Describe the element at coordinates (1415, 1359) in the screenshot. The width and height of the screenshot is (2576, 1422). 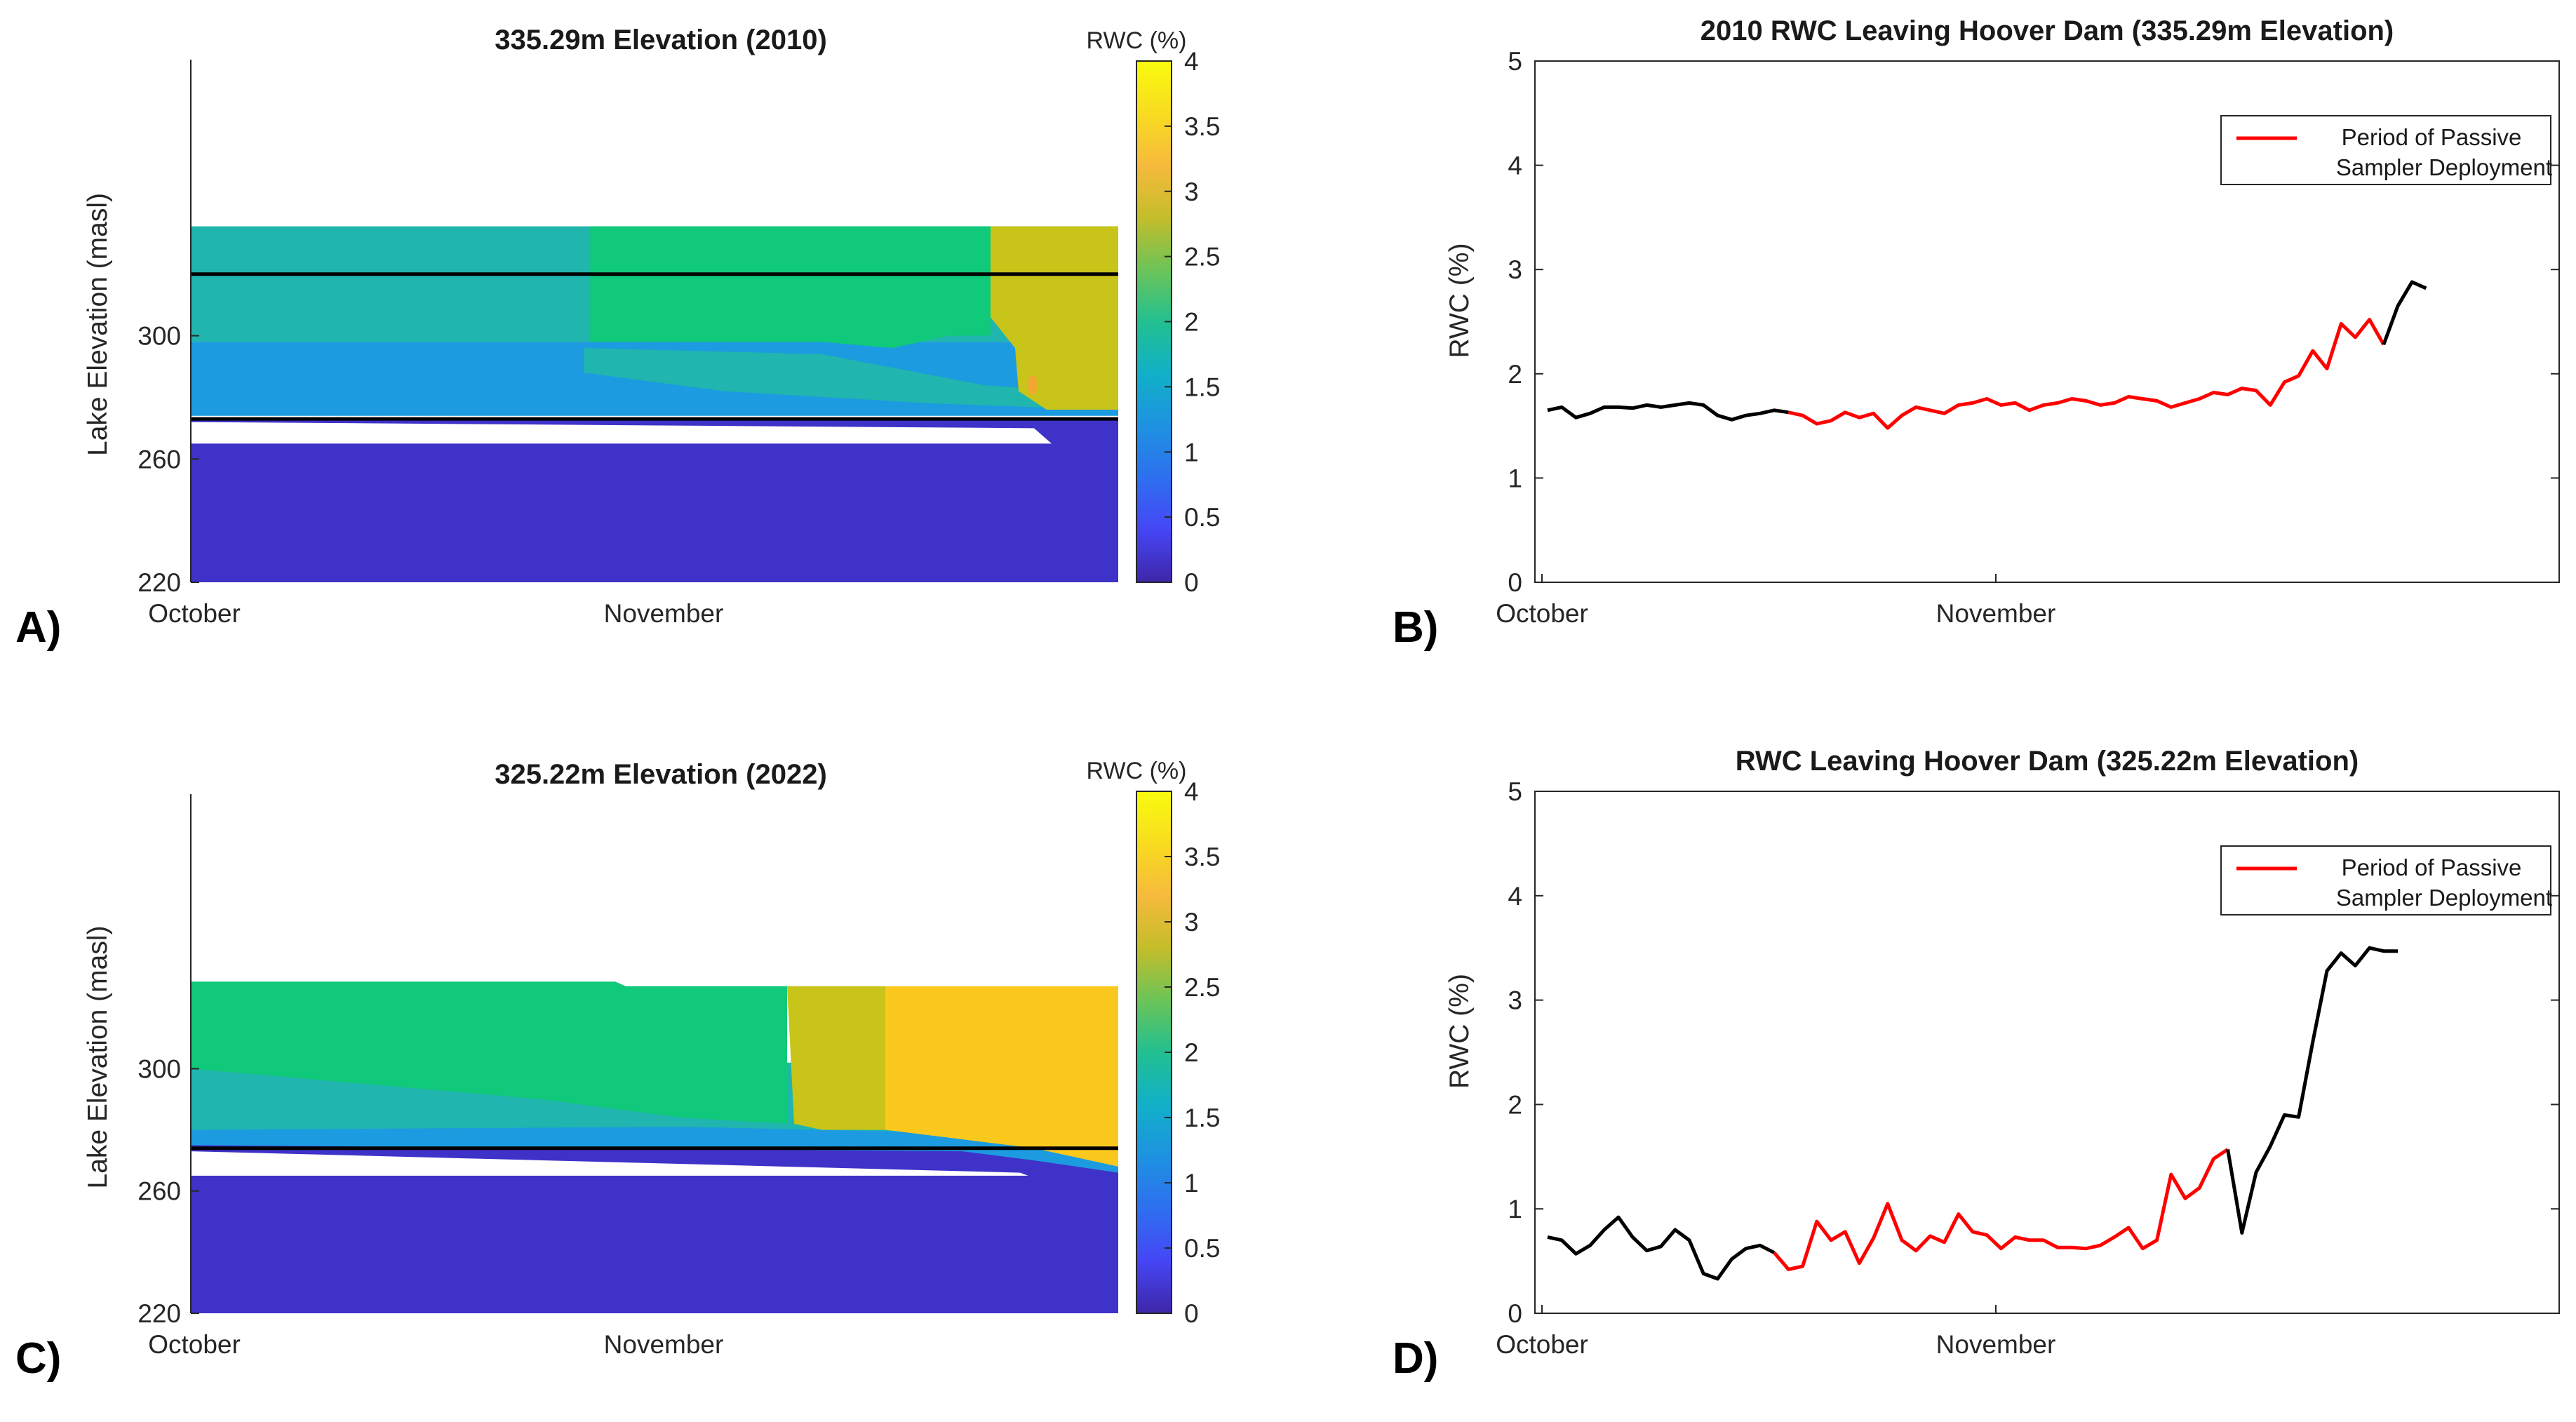
I see `panel-label: D)` at that location.